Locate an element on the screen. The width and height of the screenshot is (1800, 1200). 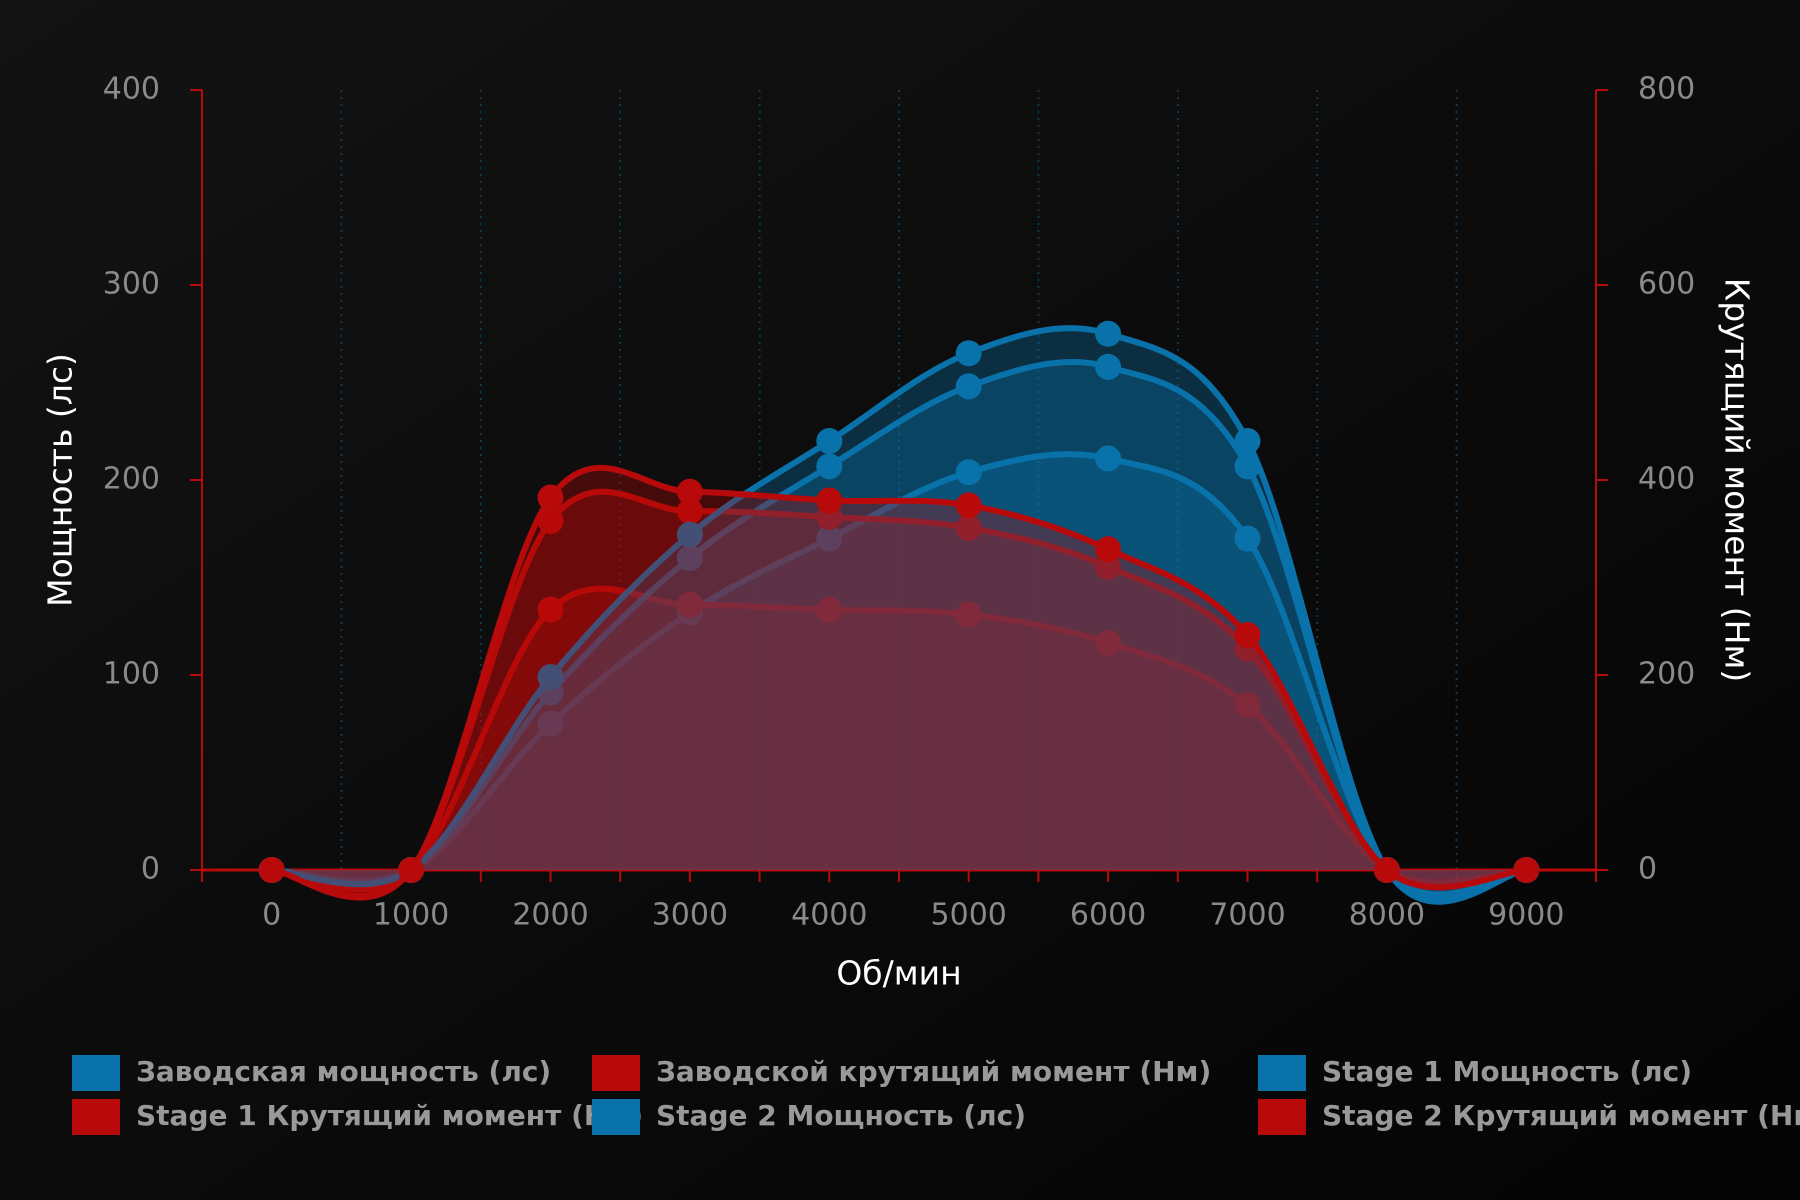
legend-label: Stage 1 Мощность (лс) is located at coordinates (1507, 1071).